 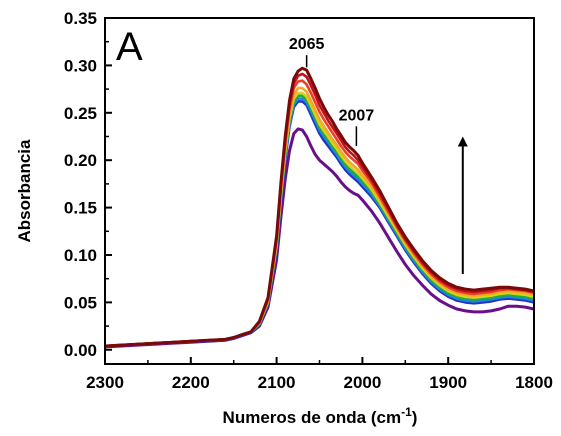 What do you see at coordinates (534, 382) in the screenshot?
I see `x-tick-label: 1800` at bounding box center [534, 382].